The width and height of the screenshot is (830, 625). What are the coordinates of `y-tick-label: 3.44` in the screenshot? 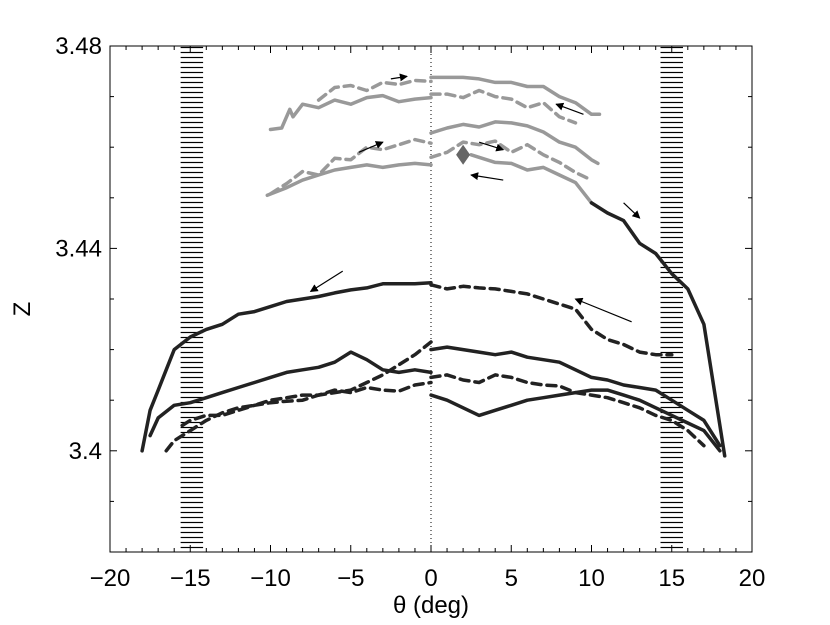 It's located at (78, 248).